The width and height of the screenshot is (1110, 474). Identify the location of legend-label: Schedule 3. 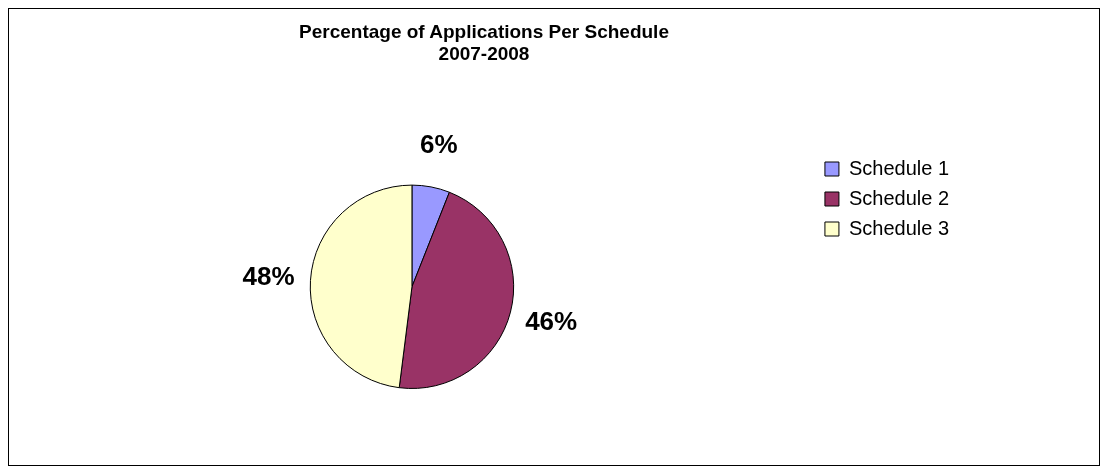
(898, 227).